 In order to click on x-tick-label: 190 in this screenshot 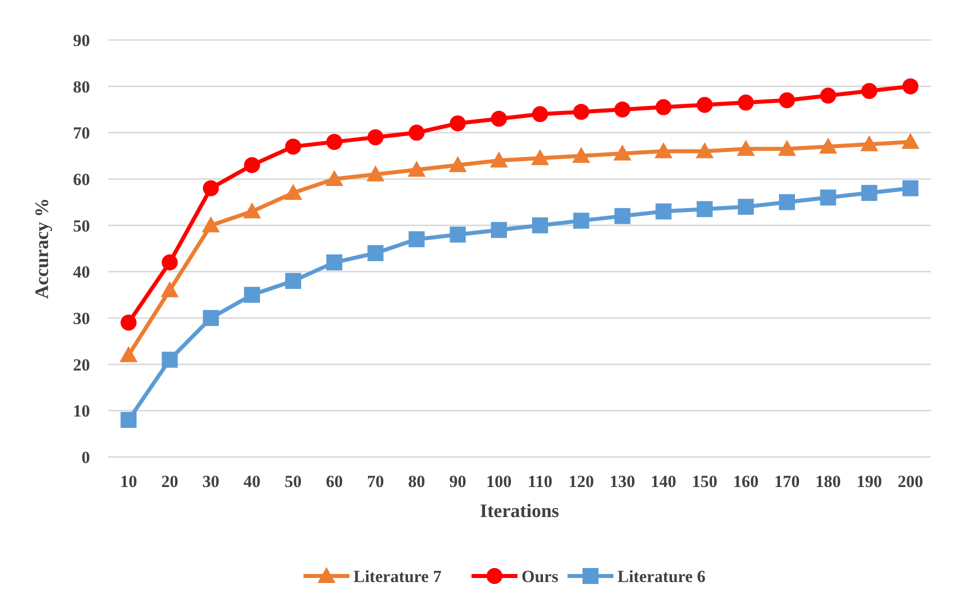, I will do `click(869, 481)`.